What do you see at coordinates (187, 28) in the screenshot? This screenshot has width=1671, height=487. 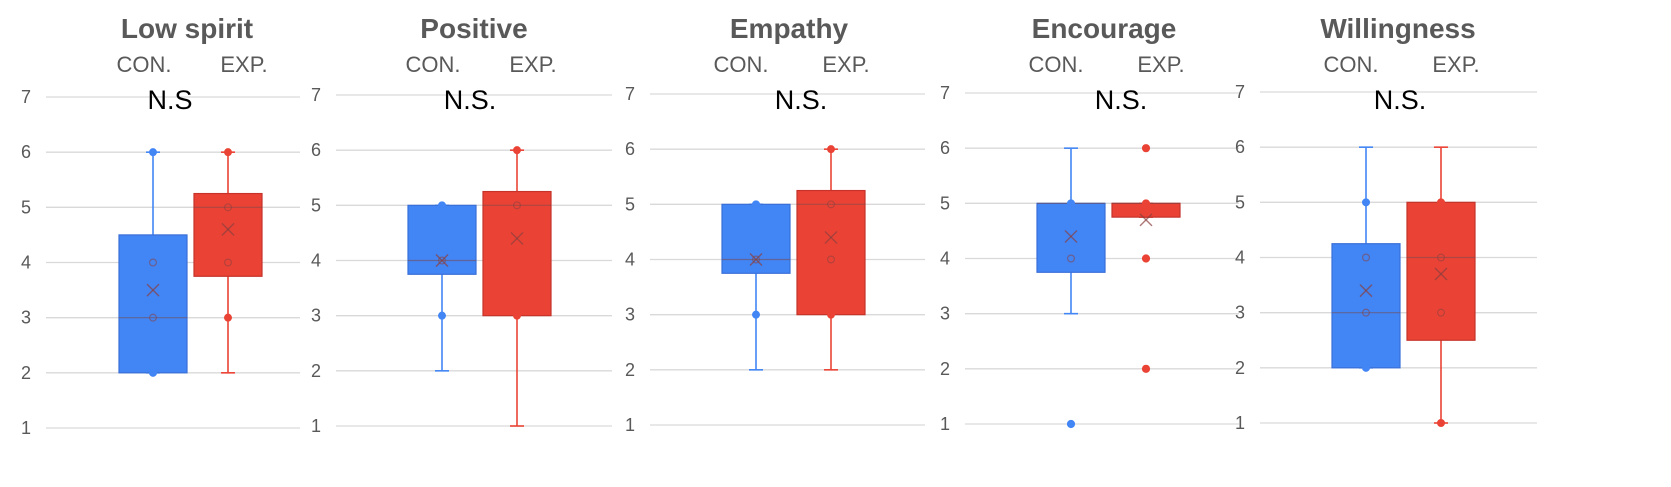 I see `panel-title: Low spirit` at bounding box center [187, 28].